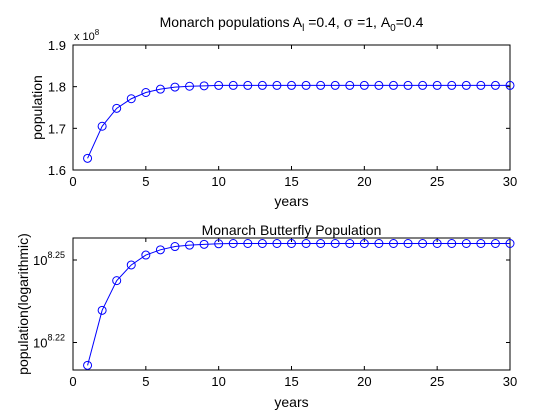 The width and height of the screenshot is (560, 420). I want to click on chart-1-ytick-label: 1.6, so click(57, 170).